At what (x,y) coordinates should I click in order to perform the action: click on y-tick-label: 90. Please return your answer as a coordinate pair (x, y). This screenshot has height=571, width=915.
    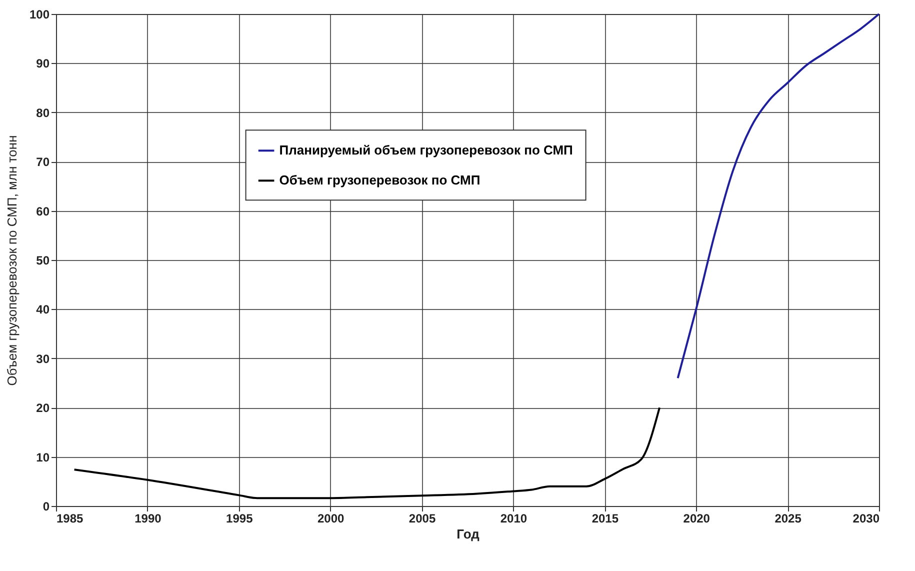
    Looking at the image, I should click on (43, 63).